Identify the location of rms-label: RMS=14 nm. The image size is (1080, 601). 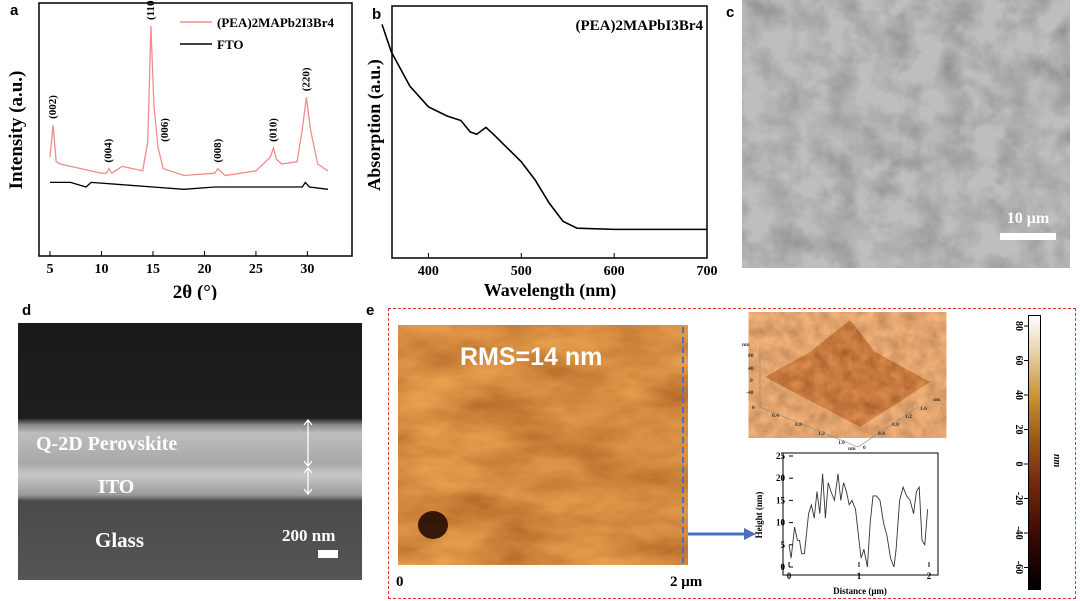
(531, 357).